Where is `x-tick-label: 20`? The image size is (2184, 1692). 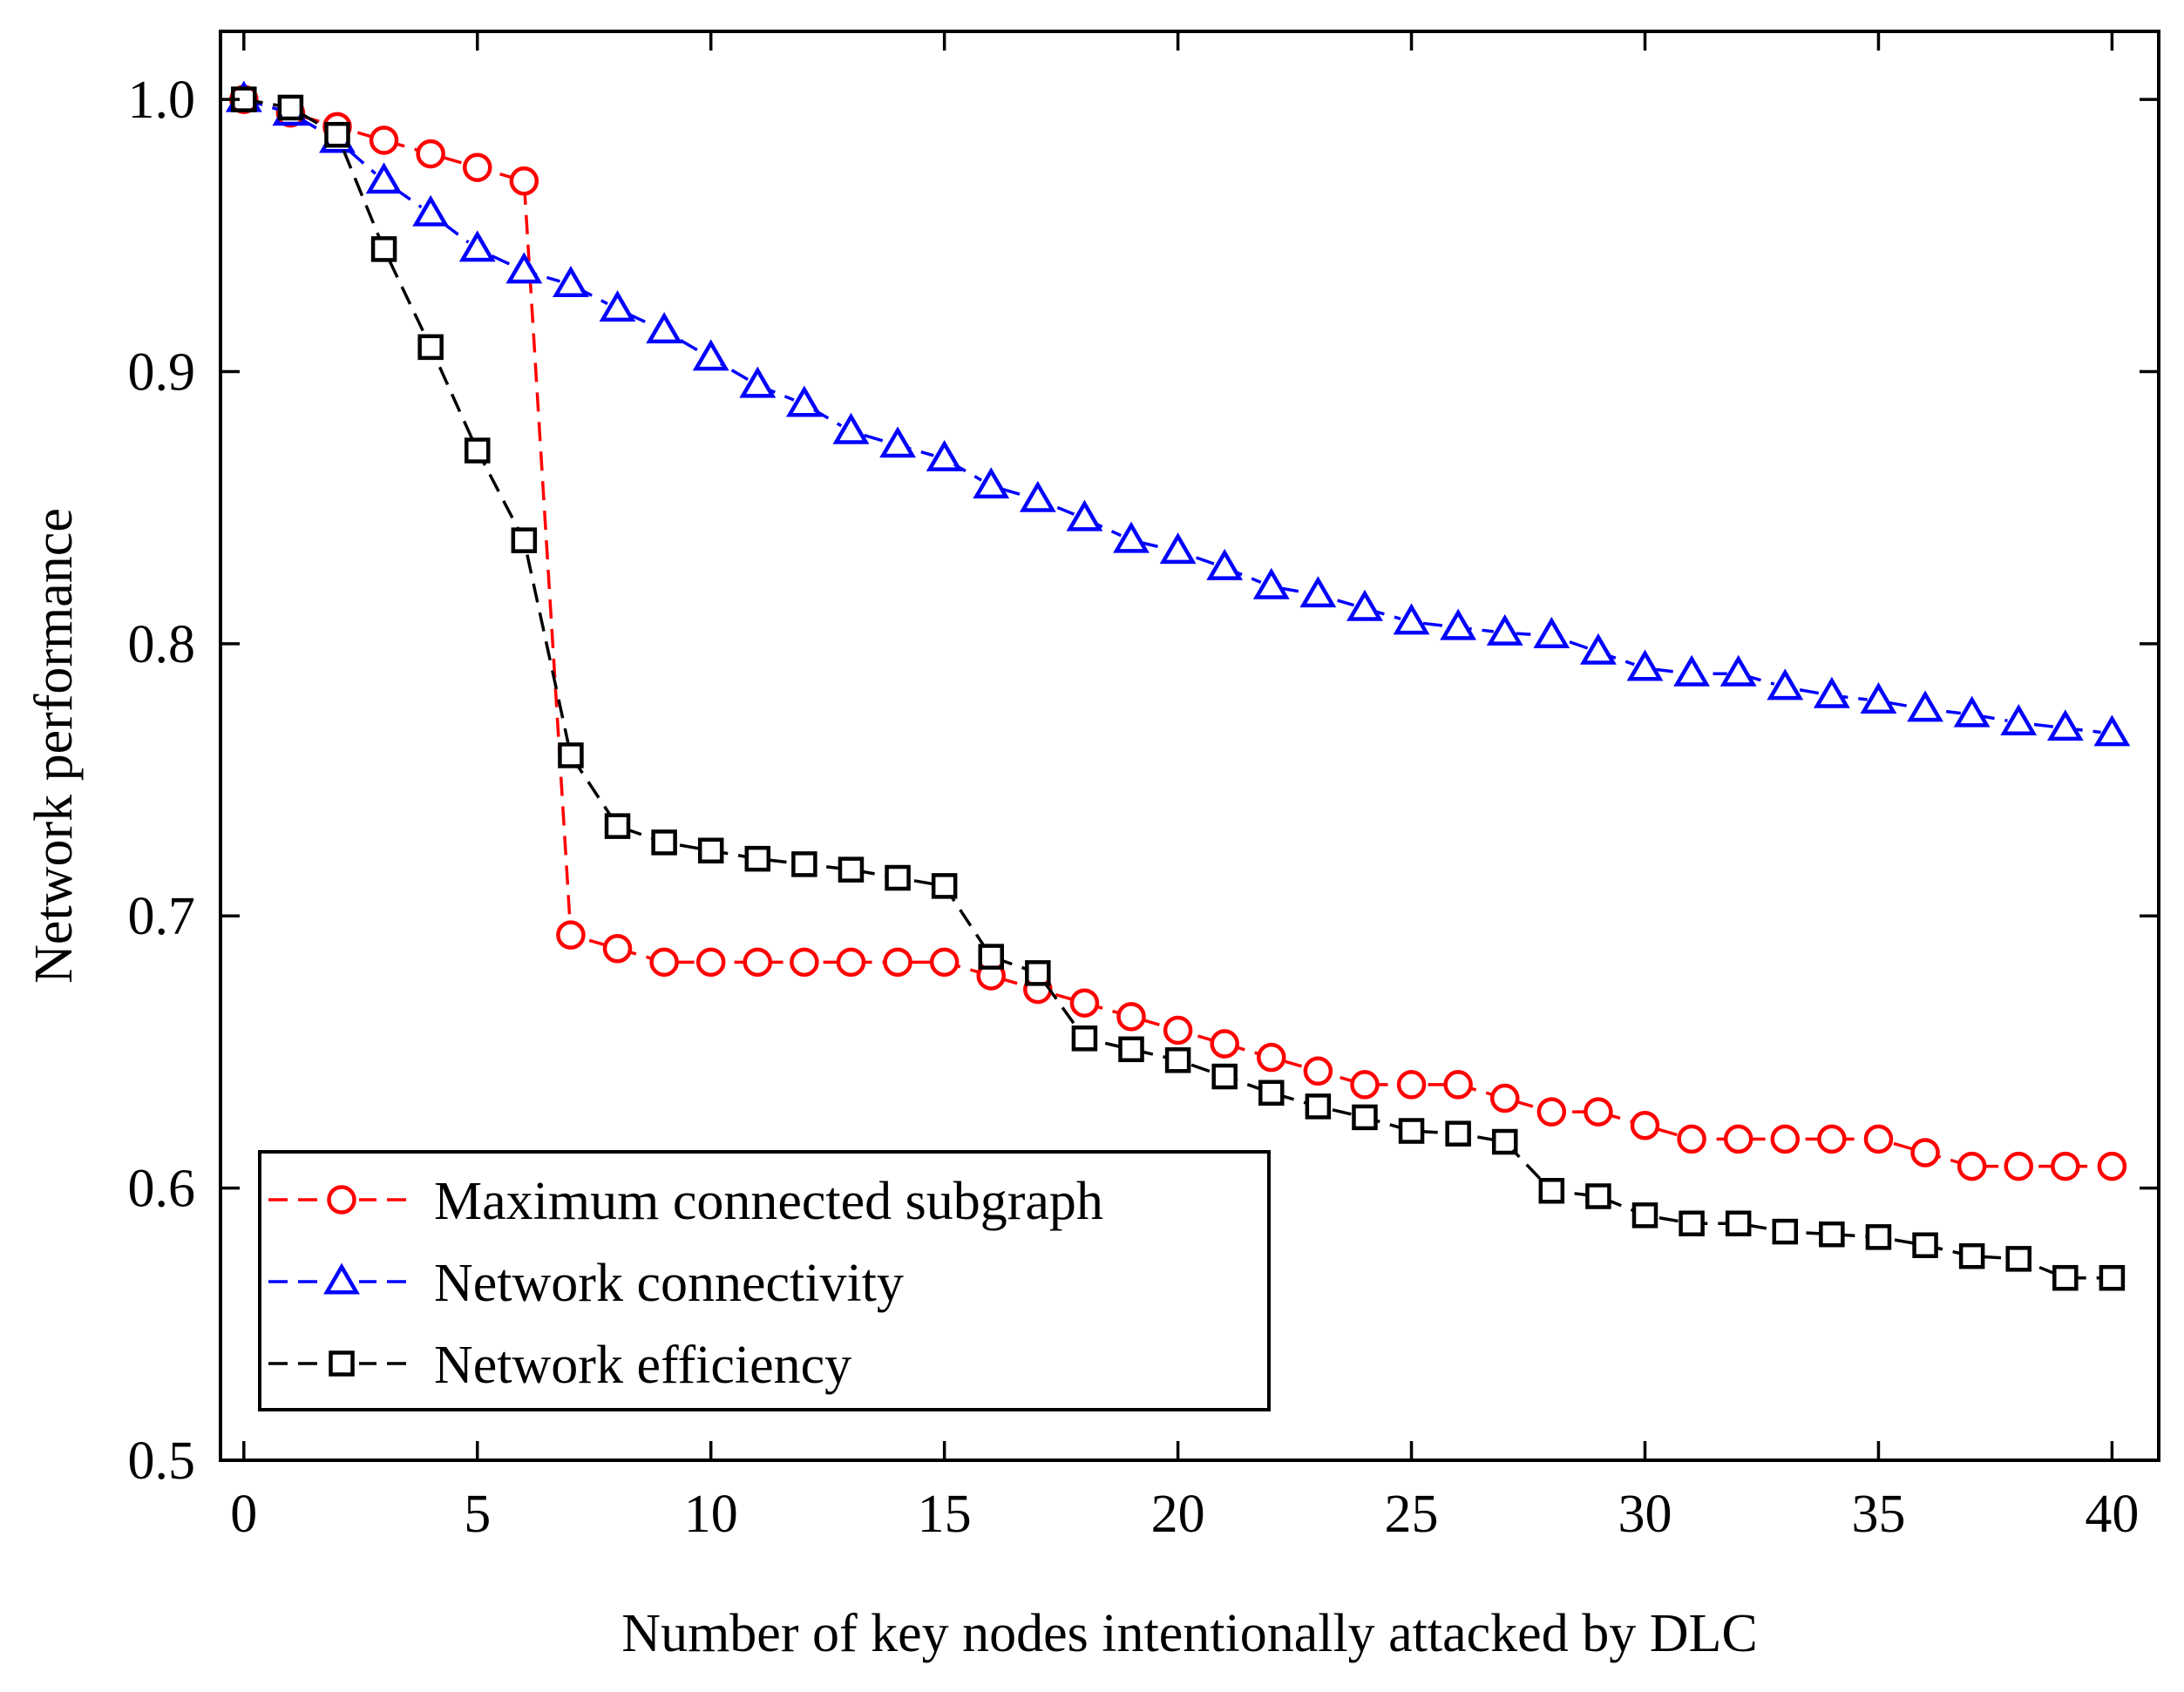
x-tick-label: 20 is located at coordinates (1178, 1514).